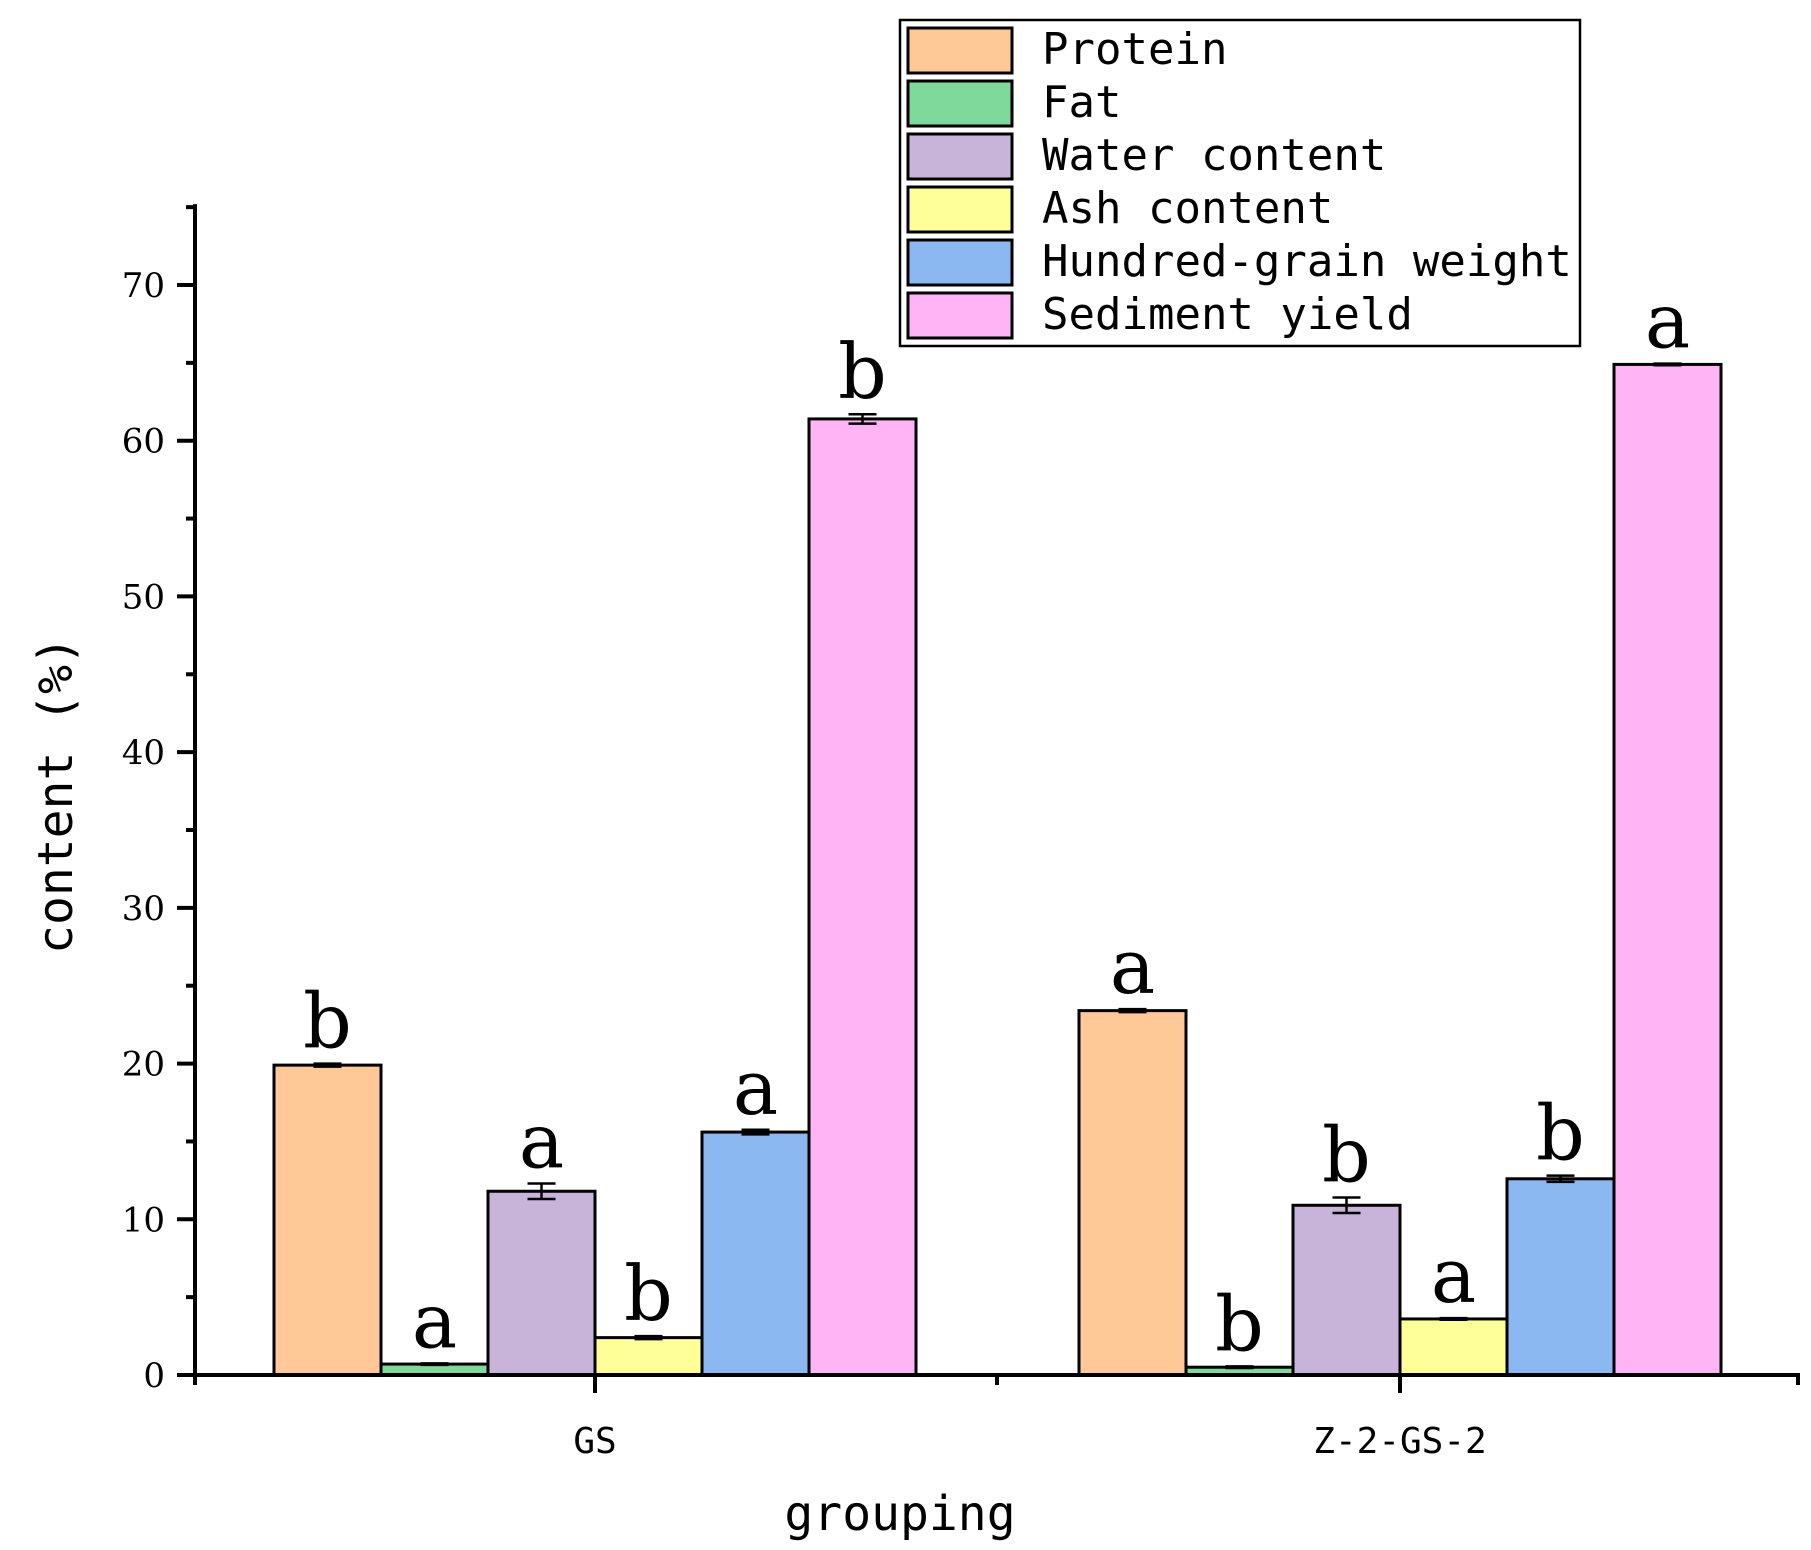  Describe the element at coordinates (1214, 155) in the screenshot. I see `legend-label: Water content` at that location.